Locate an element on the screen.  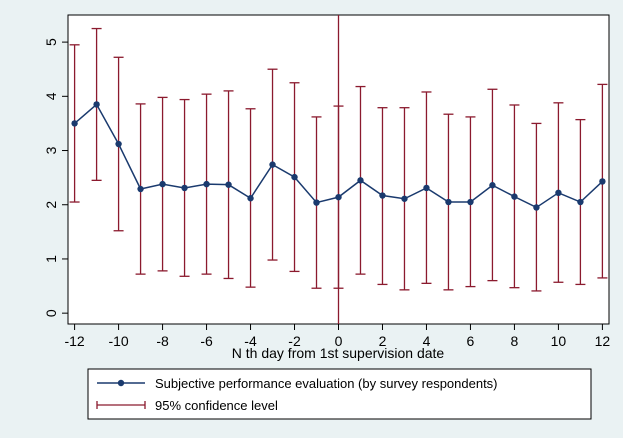
legend-label-ci: 95% confidence level is located at coordinates (216, 405).